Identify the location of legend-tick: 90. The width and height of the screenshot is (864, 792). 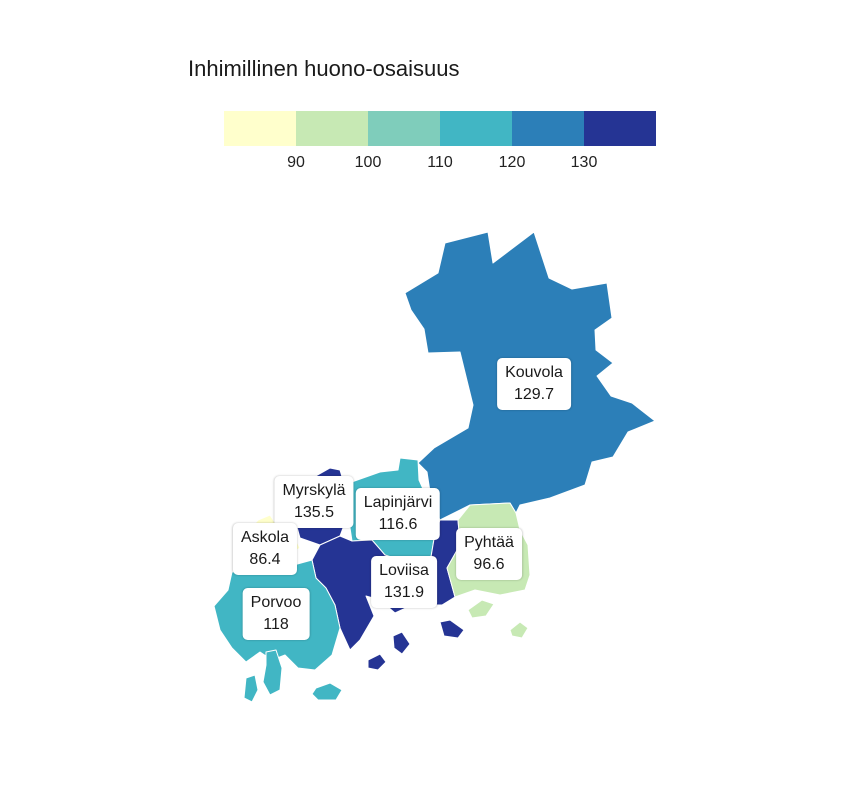
(296, 162).